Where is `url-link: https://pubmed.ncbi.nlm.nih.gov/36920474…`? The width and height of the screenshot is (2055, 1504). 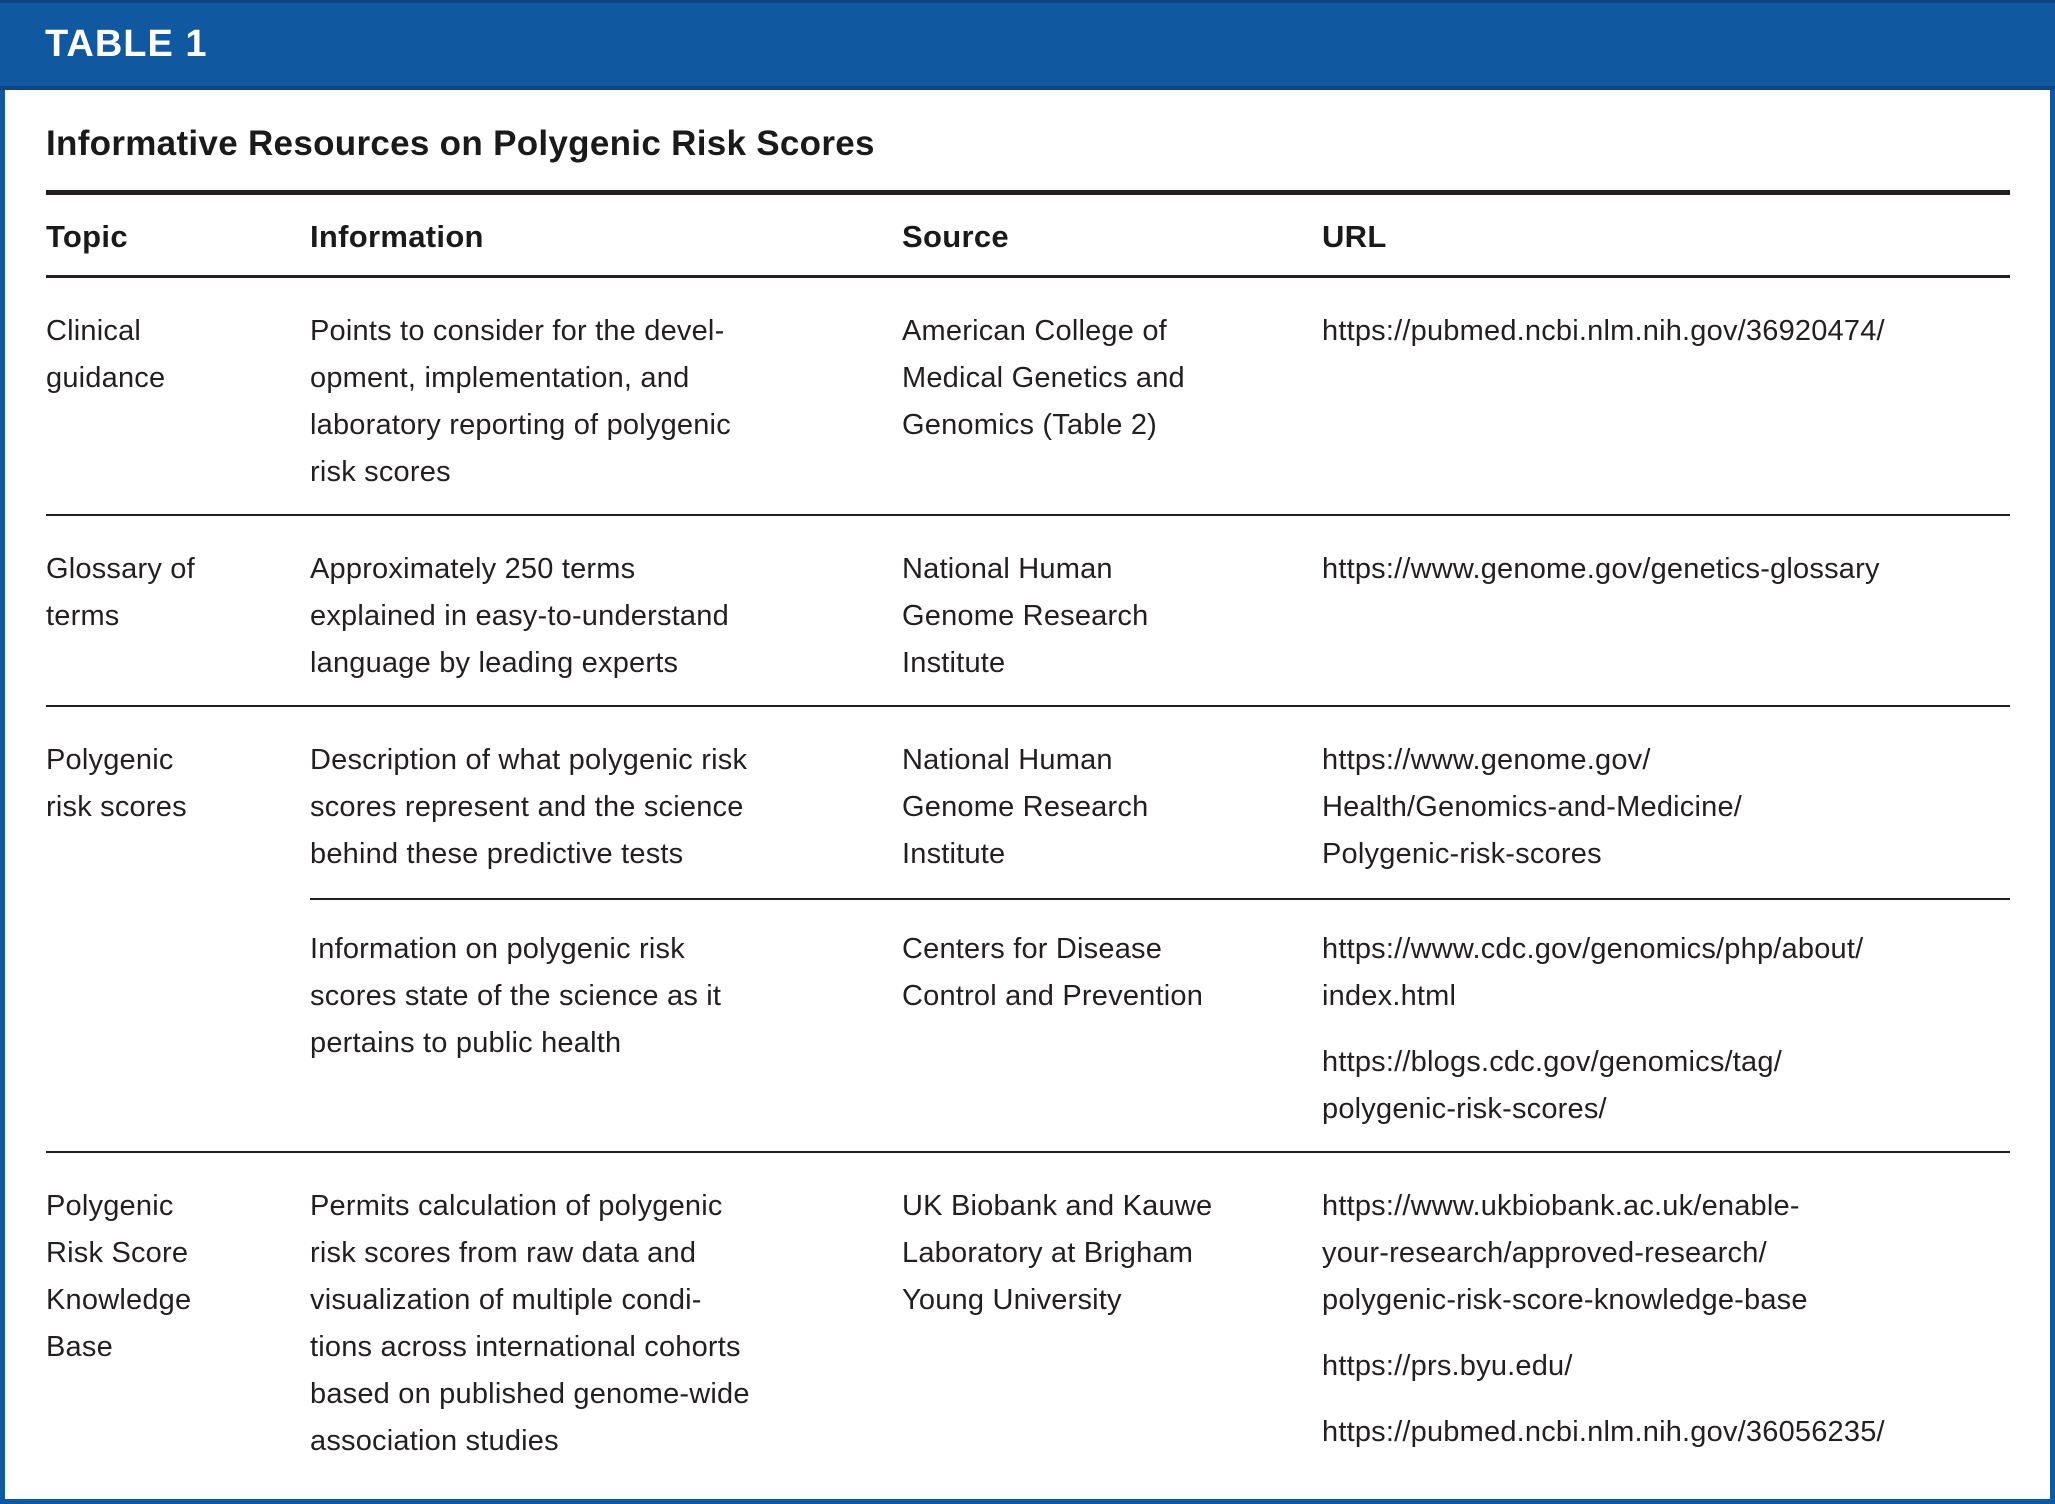 url-link: https://pubmed.ncbi.nlm.nih.gov/36920474… is located at coordinates (1603, 331).